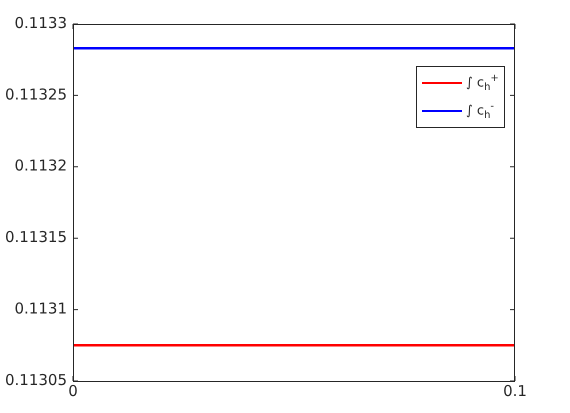 This screenshot has height=413, width=570. I want to click on y-tick-label: 0.1133, so click(40, 23).